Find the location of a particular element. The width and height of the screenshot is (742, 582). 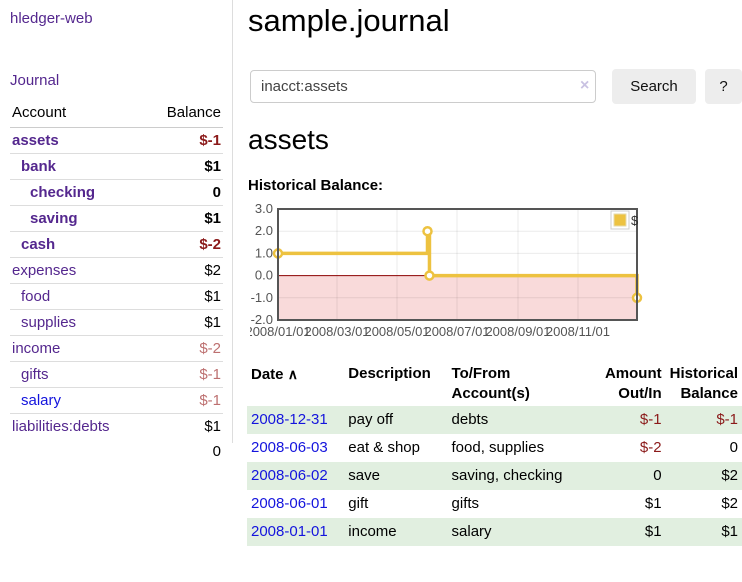

transaction-row: 2008-01-01 income salary $1 $1 is located at coordinates (494, 532).